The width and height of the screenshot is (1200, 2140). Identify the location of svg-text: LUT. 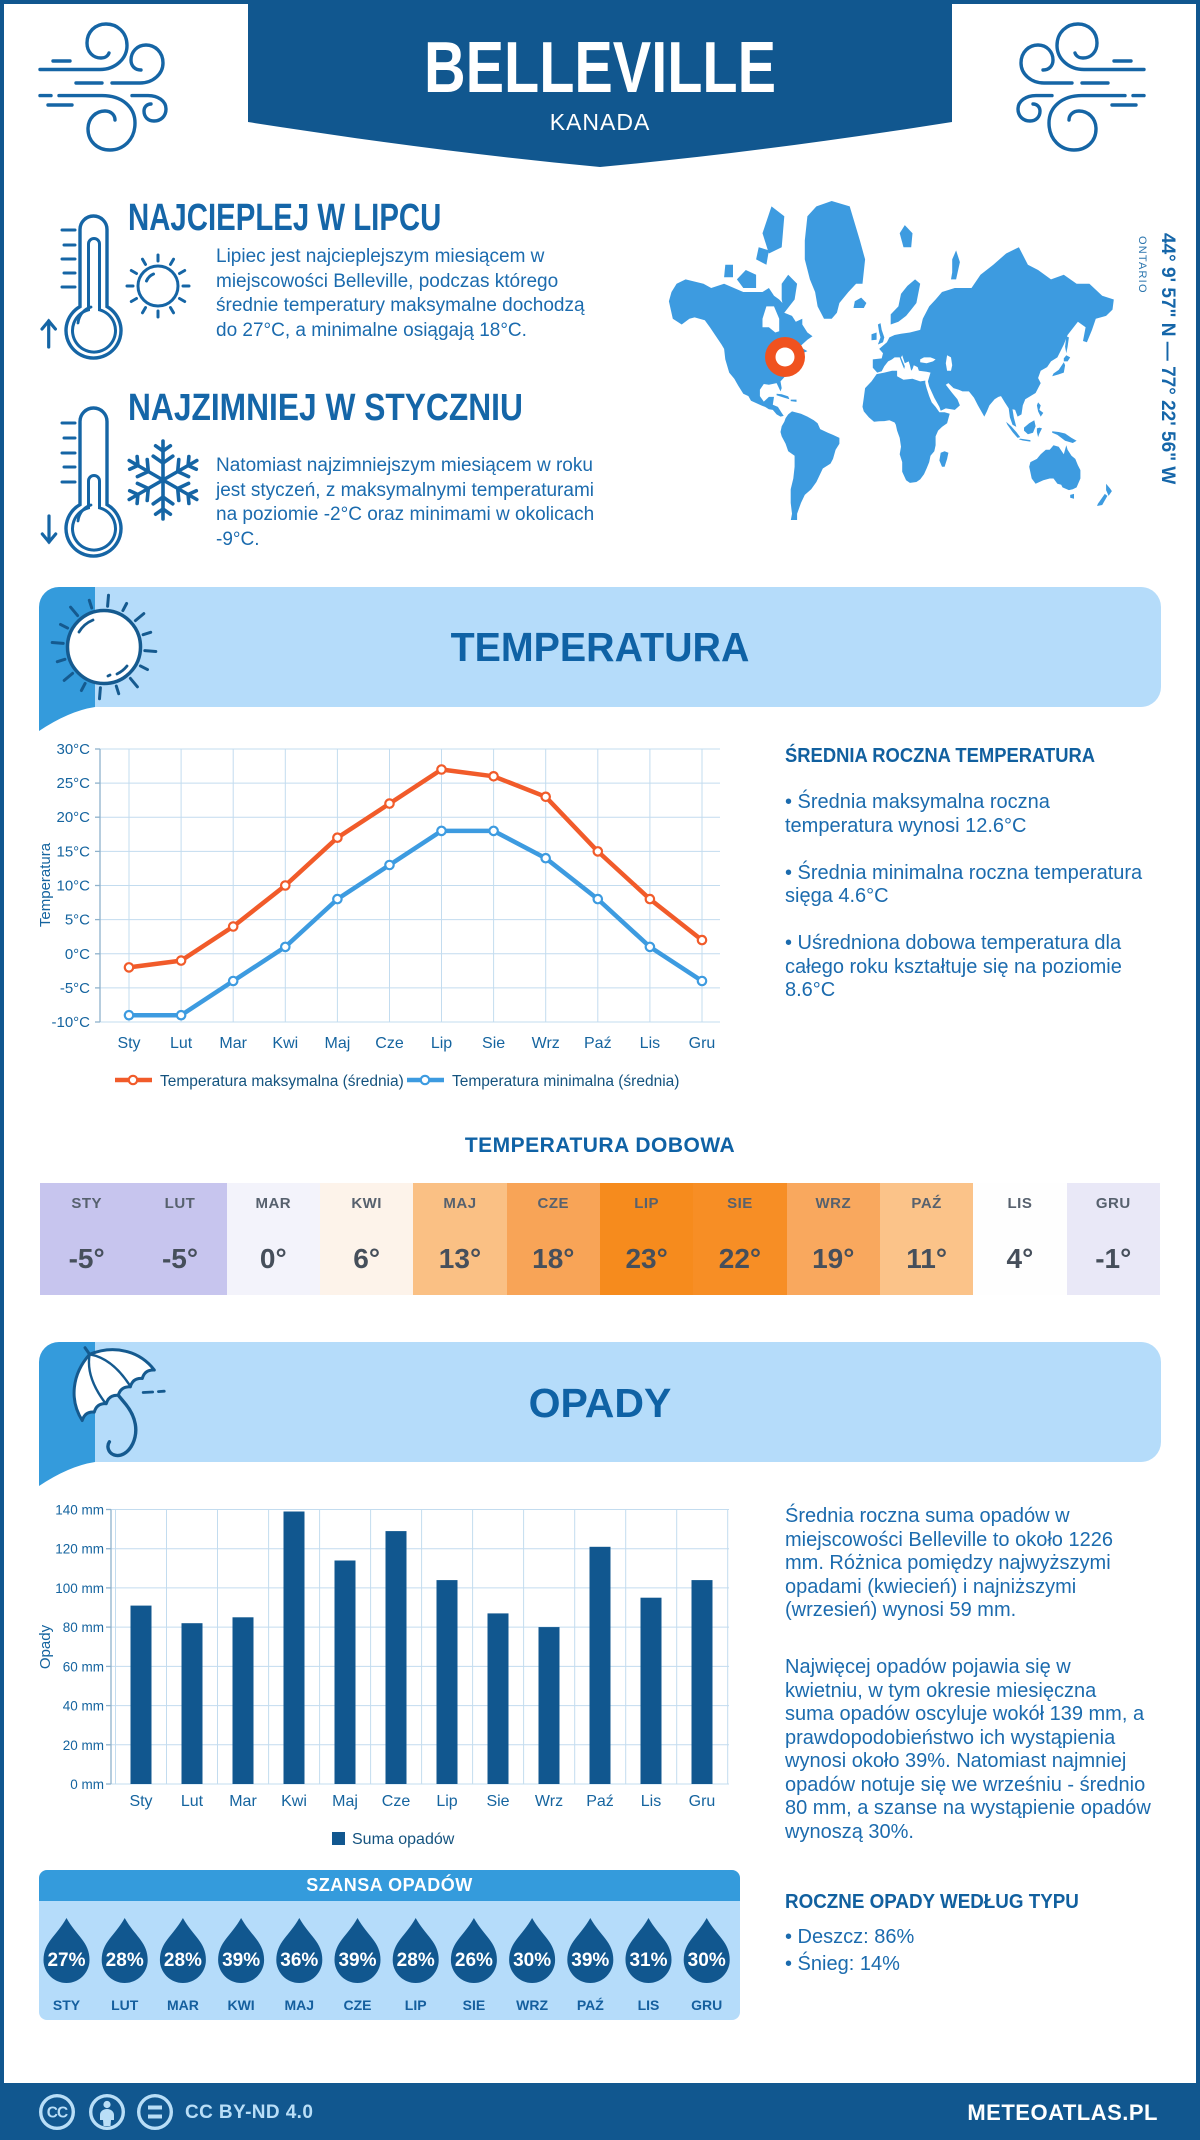
(125, 2005).